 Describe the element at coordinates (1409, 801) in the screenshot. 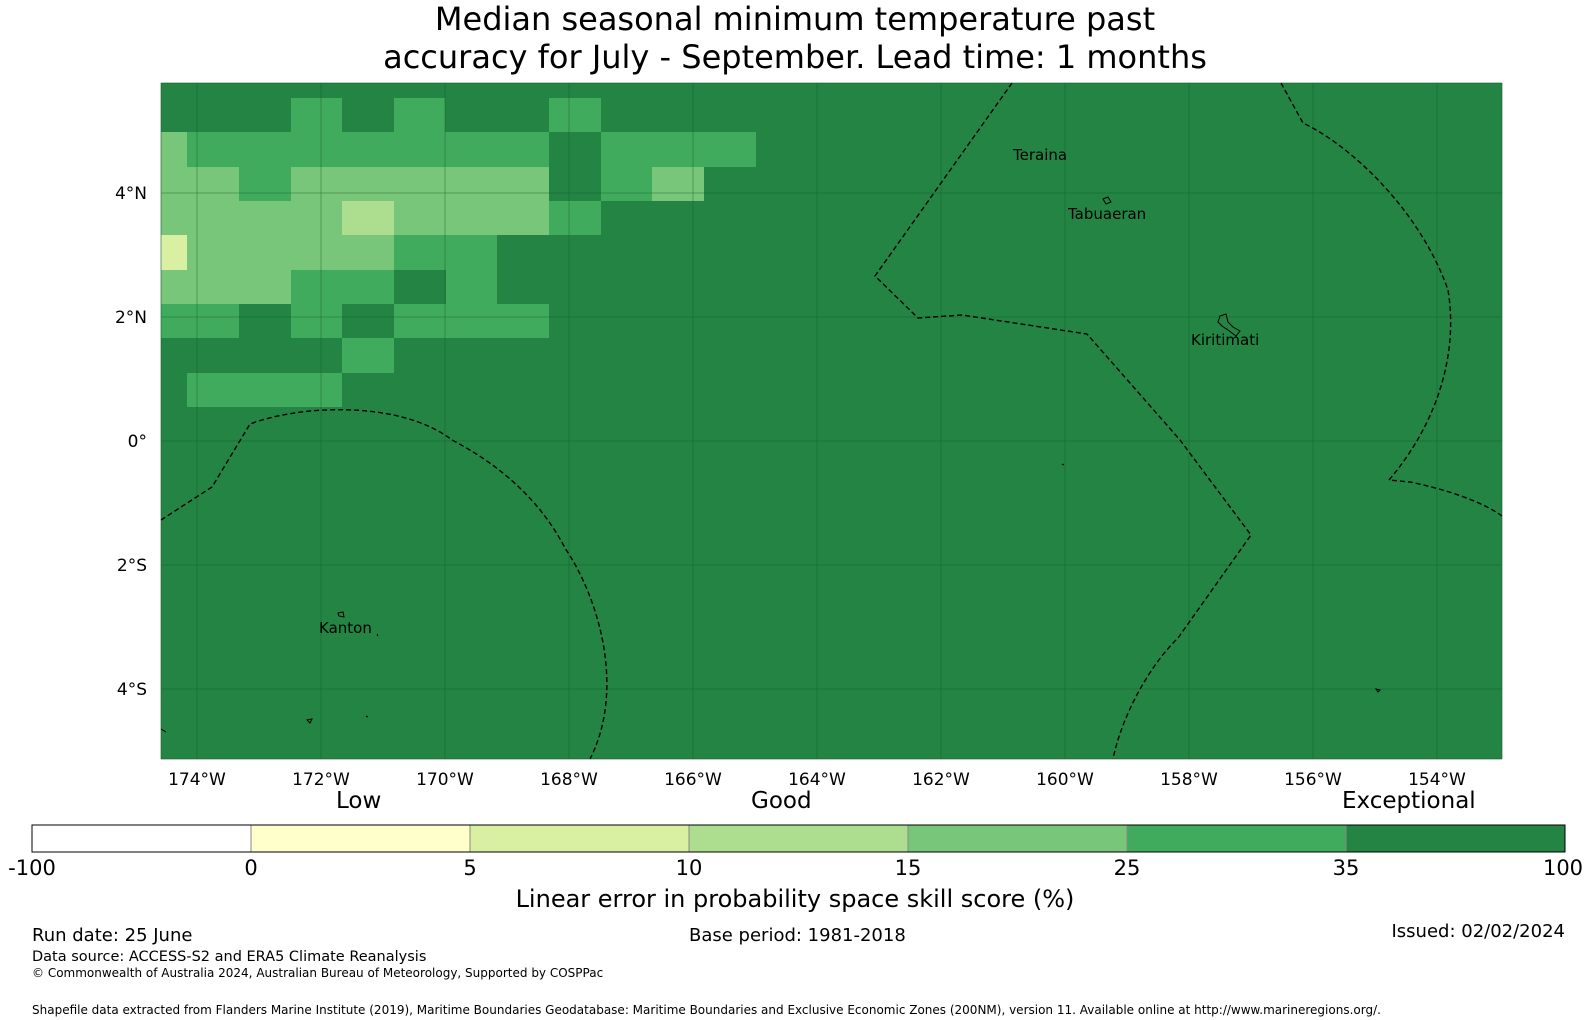

I see `category-exceptional: Exceptional` at that location.